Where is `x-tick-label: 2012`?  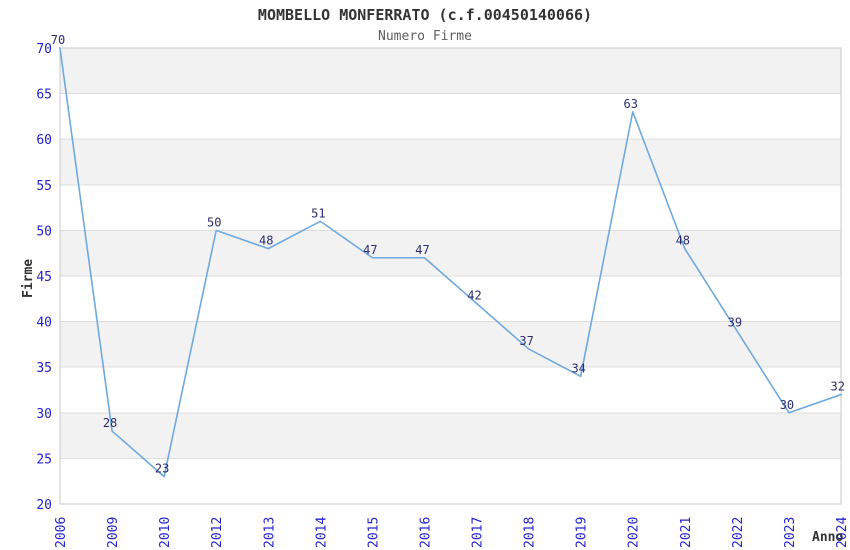
x-tick-label: 2012 is located at coordinates (217, 532).